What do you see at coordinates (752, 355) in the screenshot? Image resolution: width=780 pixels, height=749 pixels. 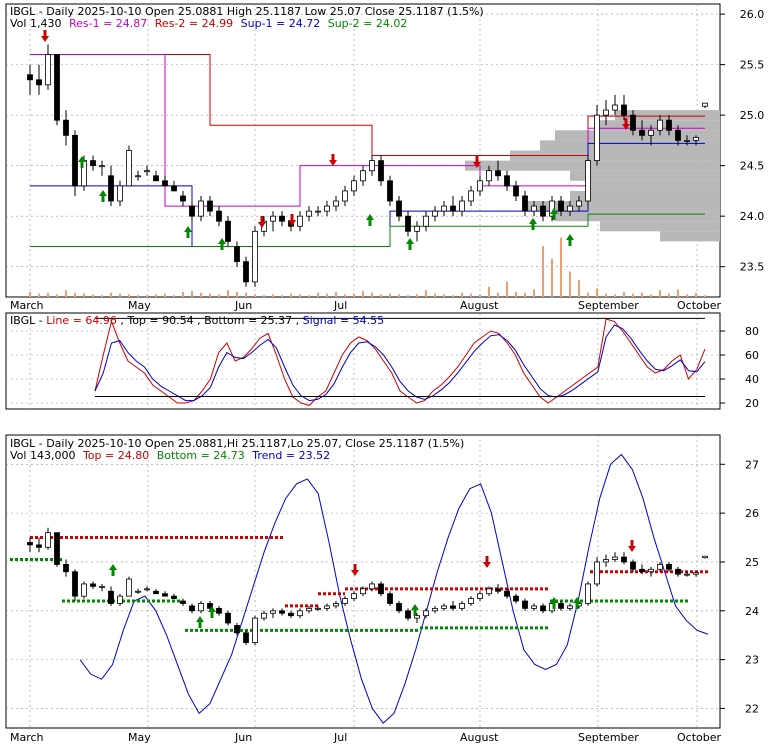 I see `y-tick-label: 60` at bounding box center [752, 355].